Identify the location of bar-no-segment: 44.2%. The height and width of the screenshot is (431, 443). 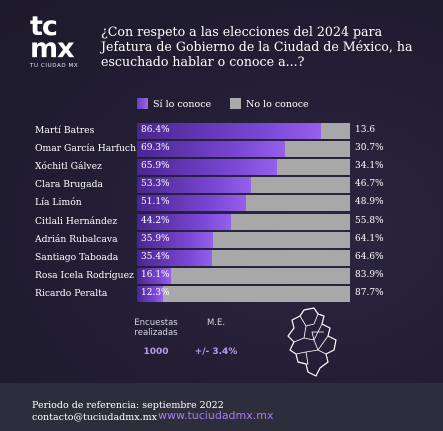
(243, 221).